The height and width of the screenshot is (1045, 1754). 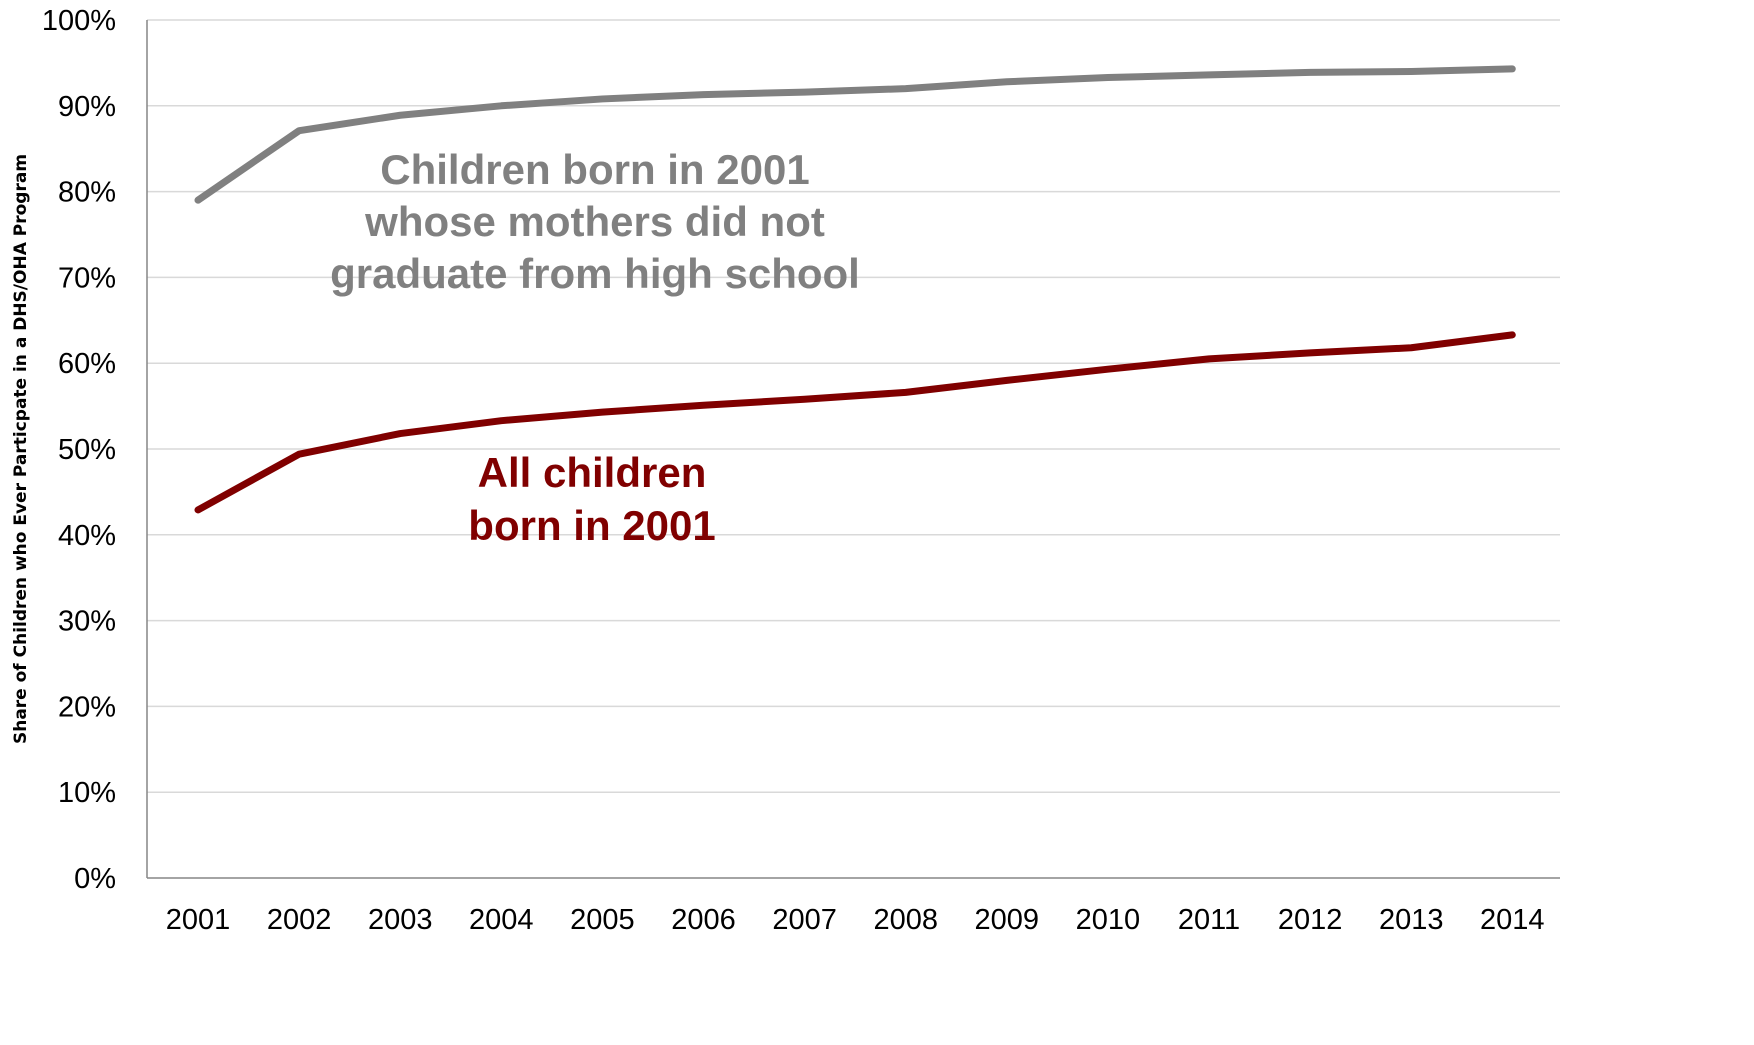 I want to click on y-tick-label: 10%, so click(x=87, y=793).